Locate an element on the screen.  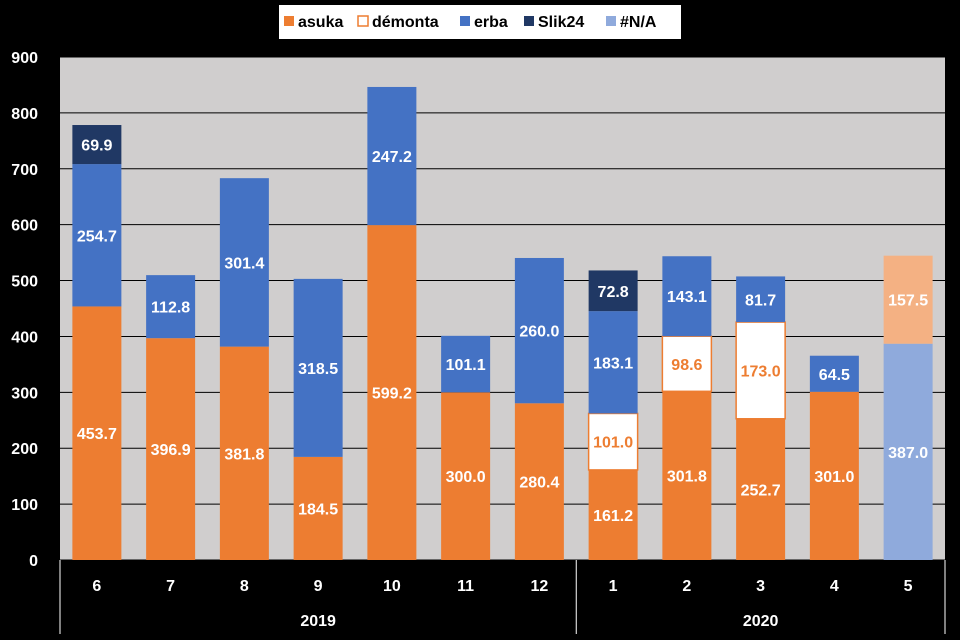
data-label: 254.7 is located at coordinates (97, 236).